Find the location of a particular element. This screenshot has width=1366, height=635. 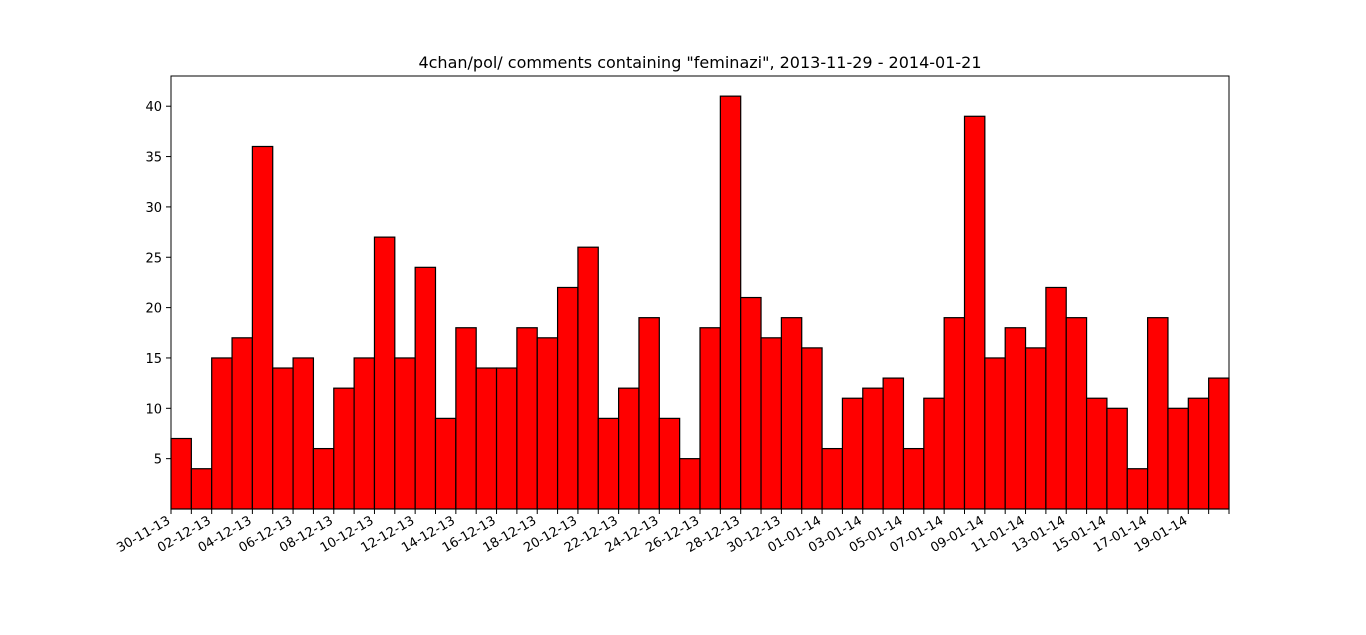

y-tick-label: 25 is located at coordinates (153, 258).